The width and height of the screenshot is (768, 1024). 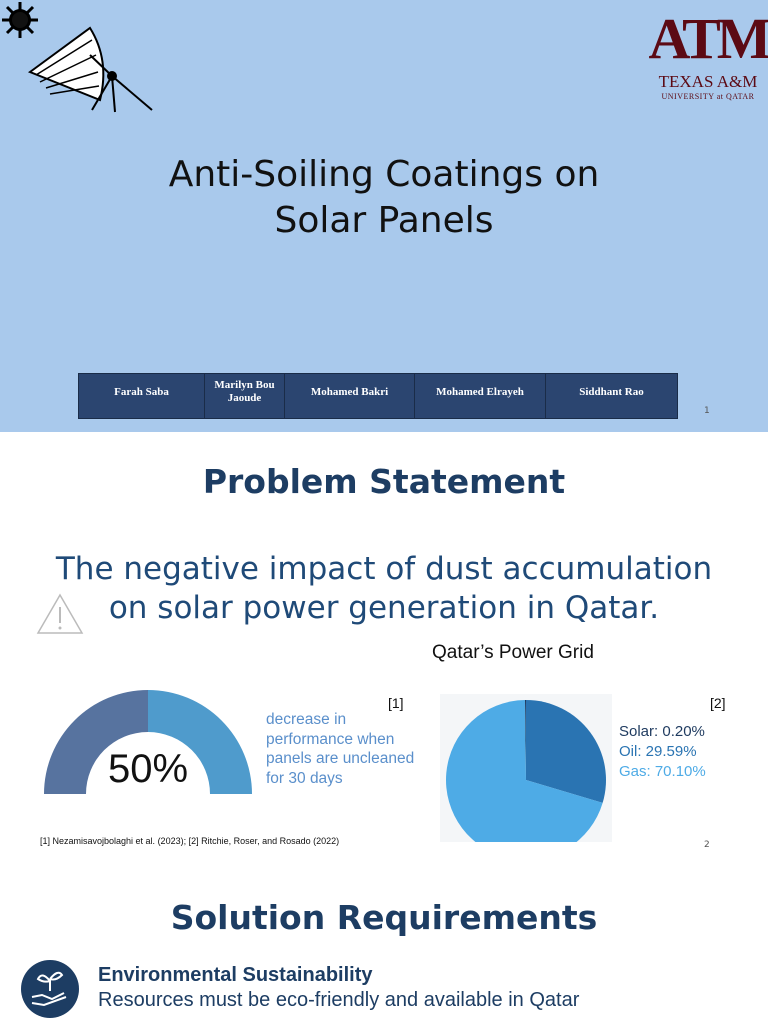 I want to click on legend-entry: Oil: 29.59%, so click(x=658, y=751).